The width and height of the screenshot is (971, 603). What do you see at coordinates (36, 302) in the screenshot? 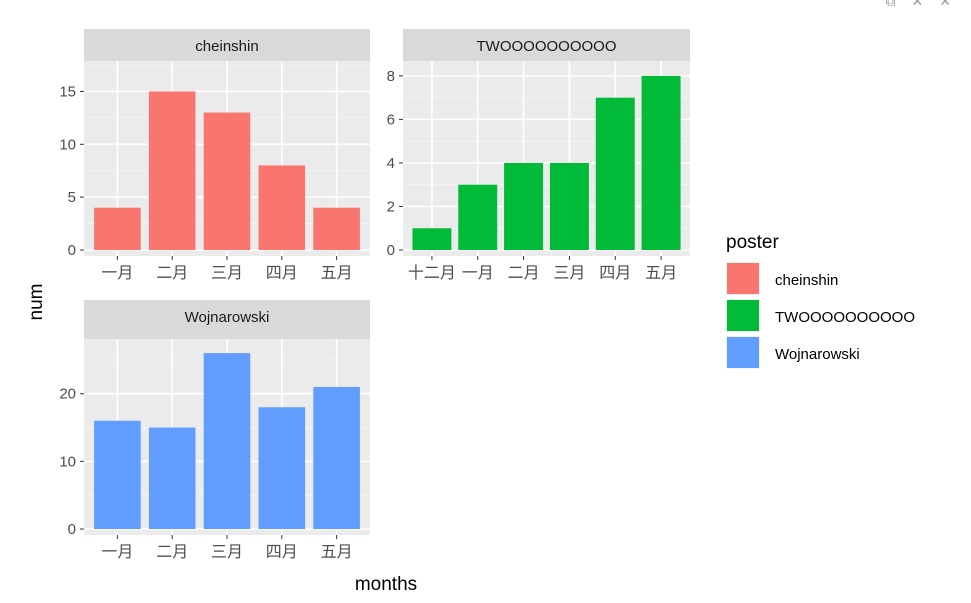
I see `y-axis-title: num` at bounding box center [36, 302].